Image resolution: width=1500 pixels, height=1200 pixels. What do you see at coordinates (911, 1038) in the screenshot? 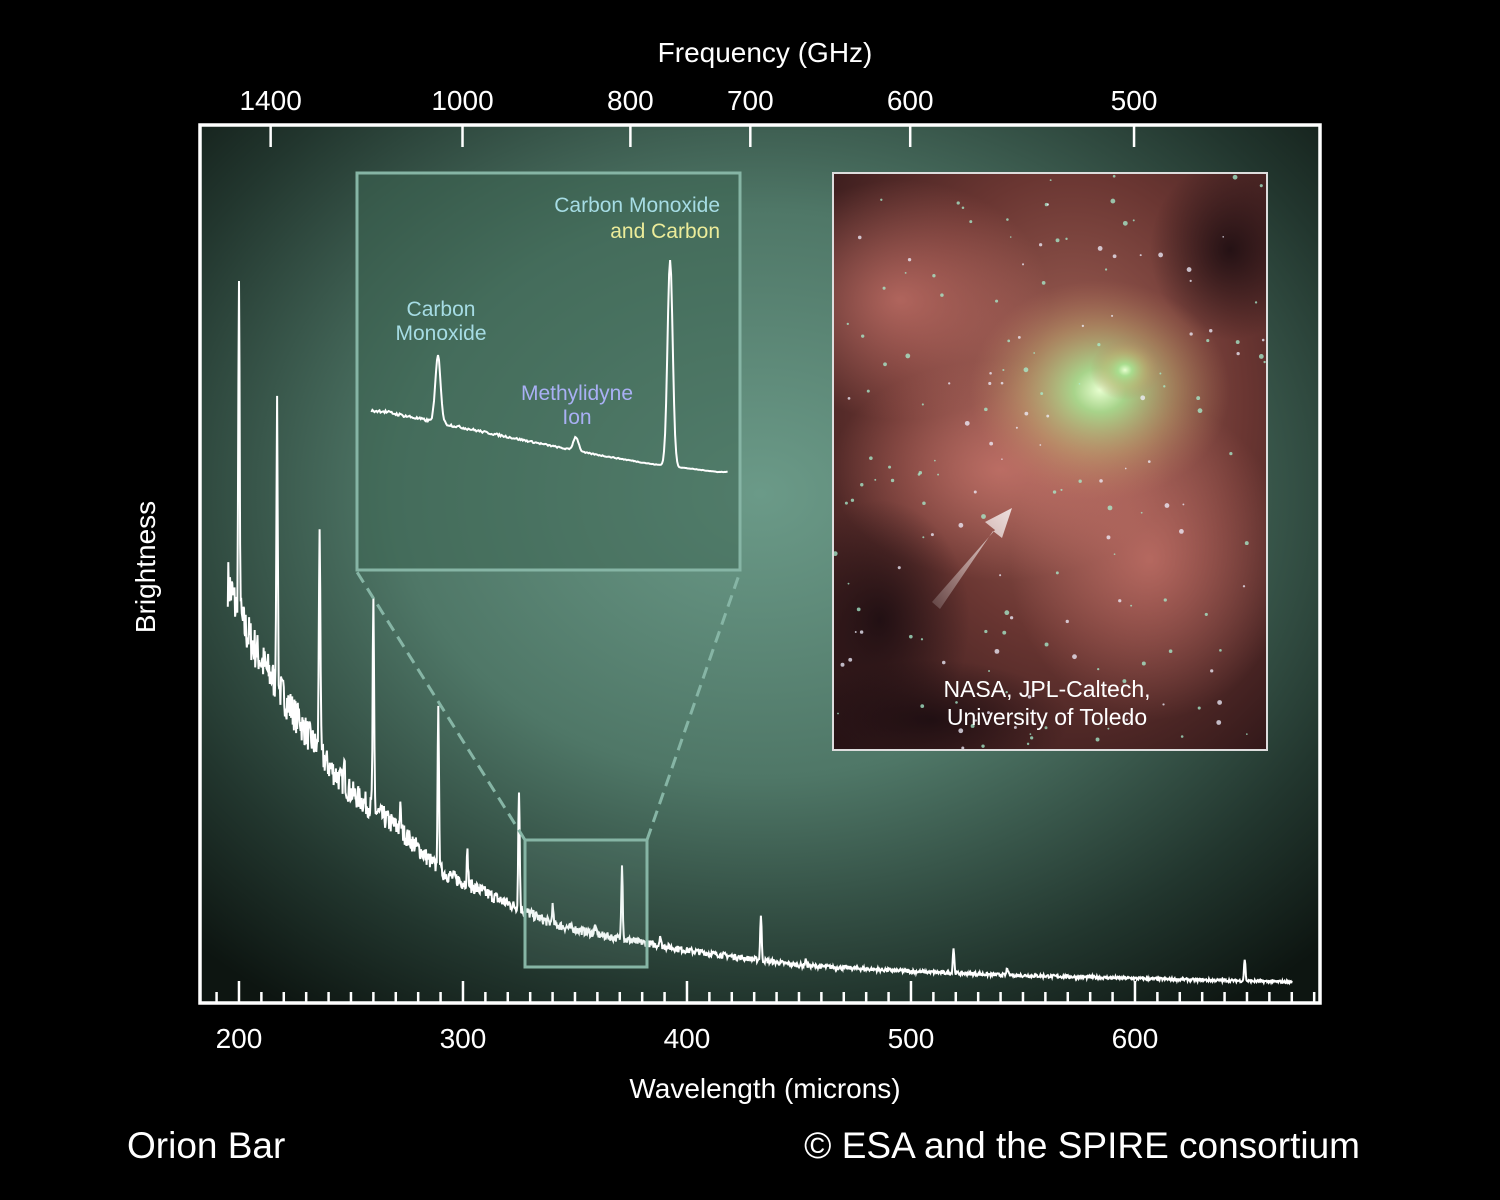
I see `x-tick-label: 500` at bounding box center [911, 1038].